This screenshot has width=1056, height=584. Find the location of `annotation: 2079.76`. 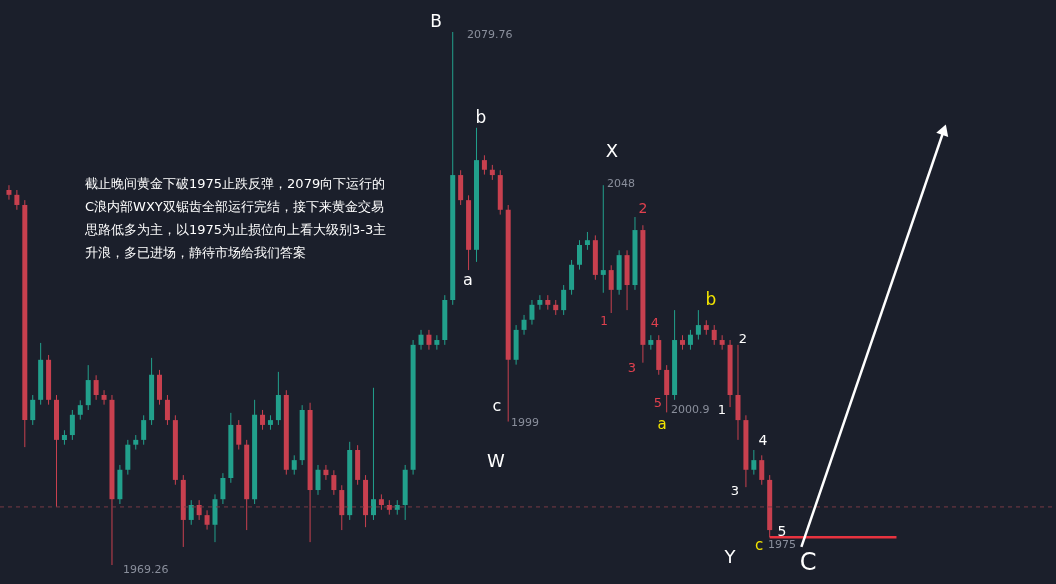

annotation: 2079.76 is located at coordinates (490, 34).